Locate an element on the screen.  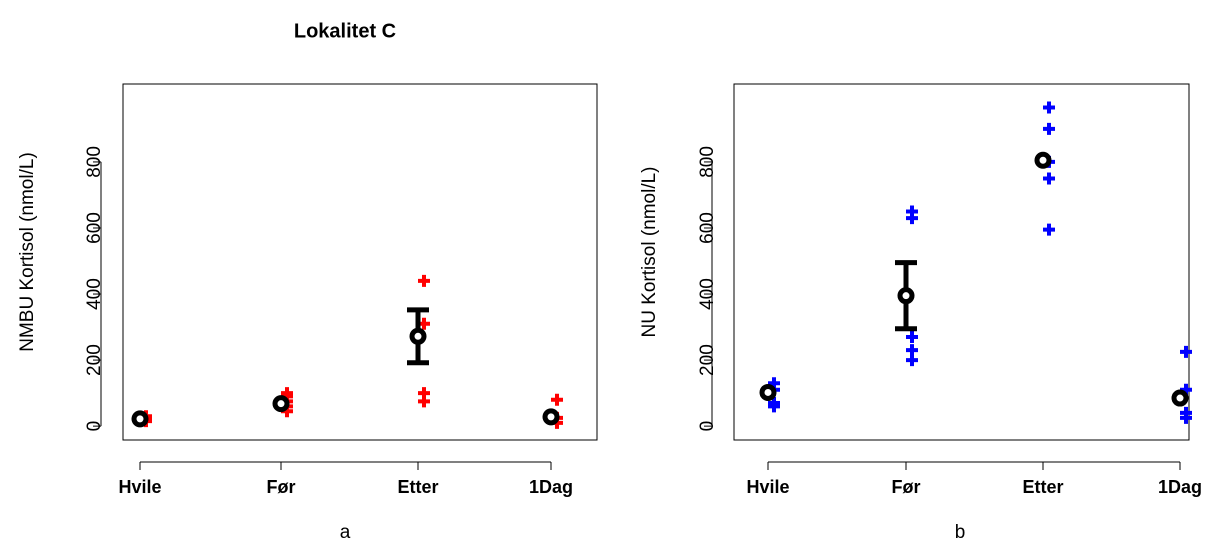
caption: a is located at coordinates (345, 532).